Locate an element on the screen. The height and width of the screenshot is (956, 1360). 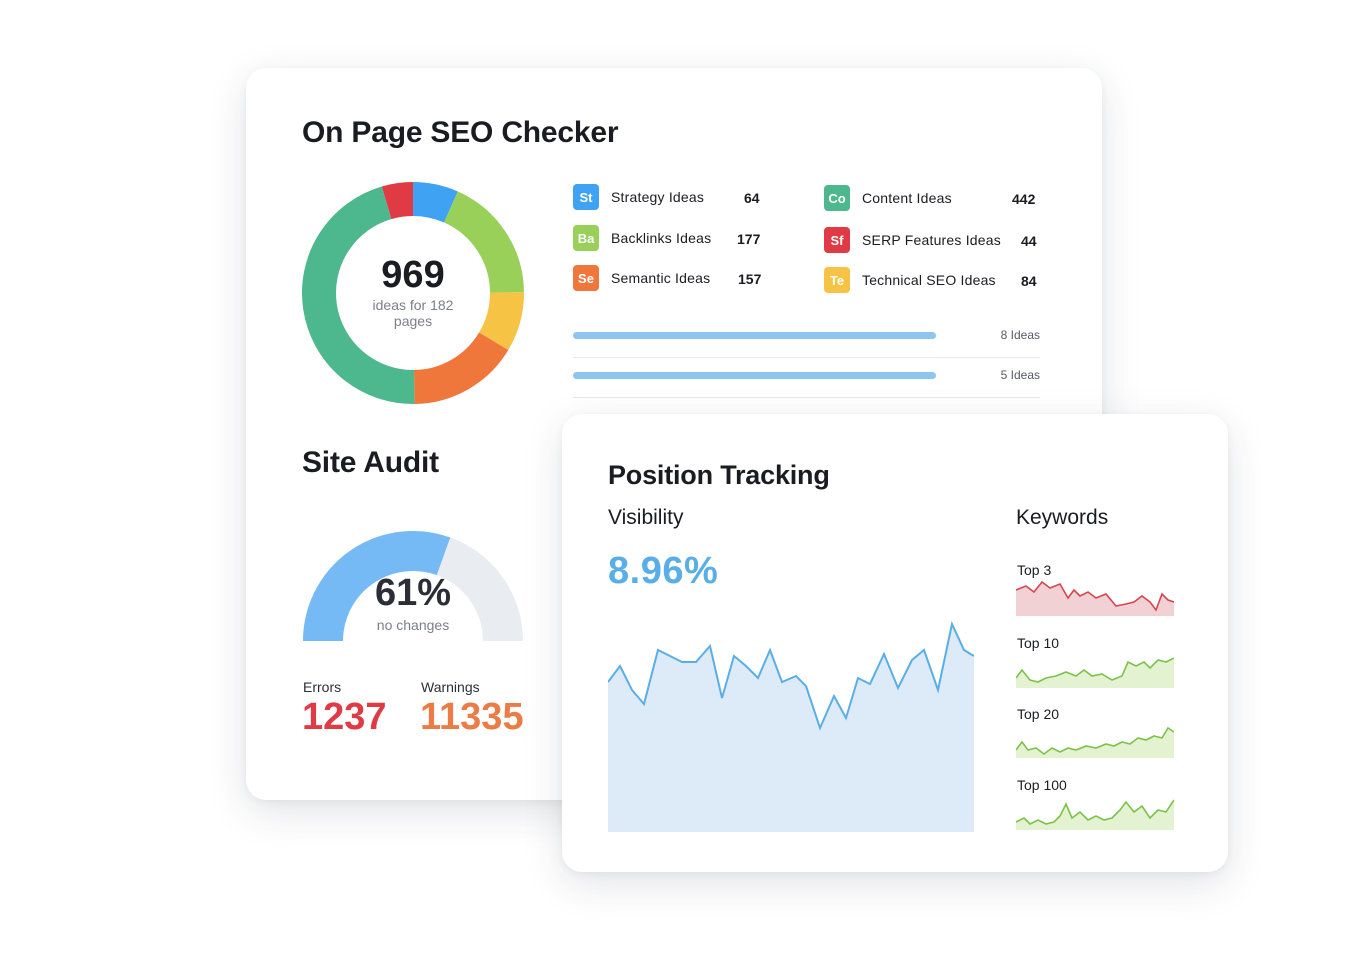
donut-segment-sf is located at coordinates (397, 201).